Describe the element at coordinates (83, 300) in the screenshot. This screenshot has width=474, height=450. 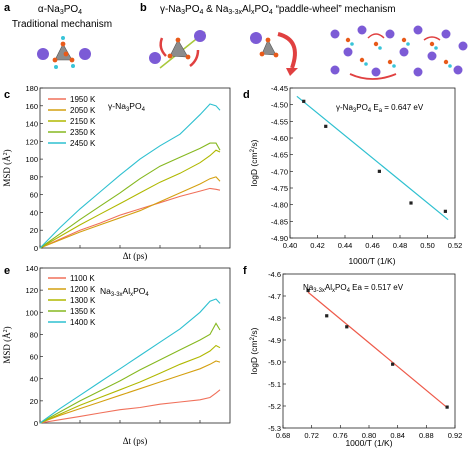
I see `panel-e-legend-label: 1300 K` at that location.